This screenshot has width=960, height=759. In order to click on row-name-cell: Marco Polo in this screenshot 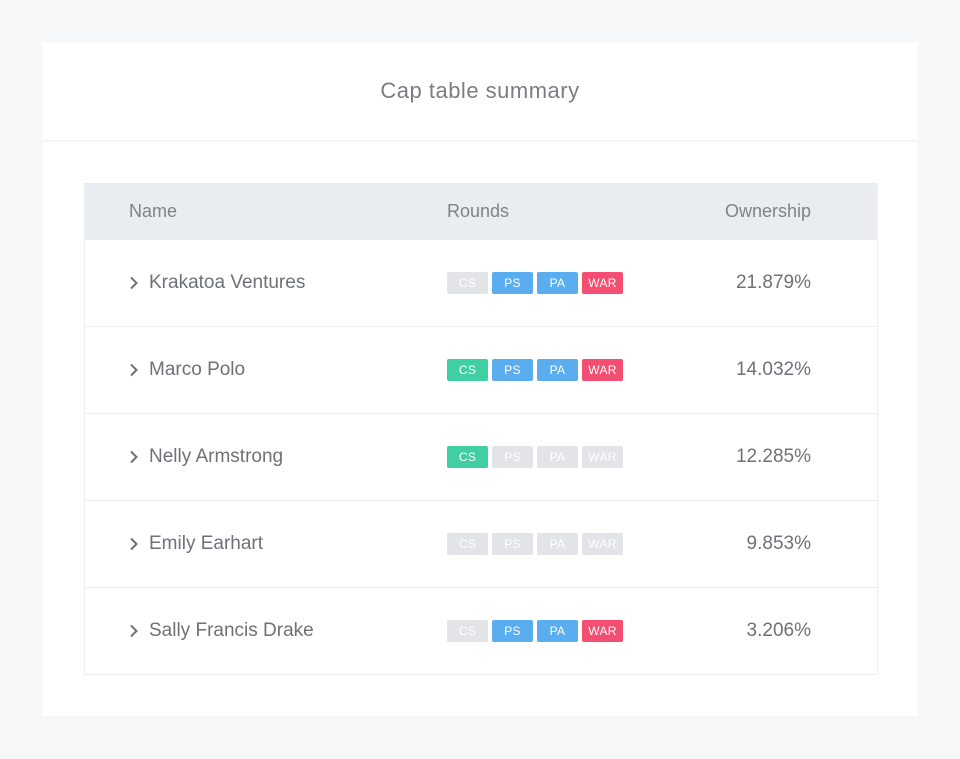, I will do `click(266, 370)`.